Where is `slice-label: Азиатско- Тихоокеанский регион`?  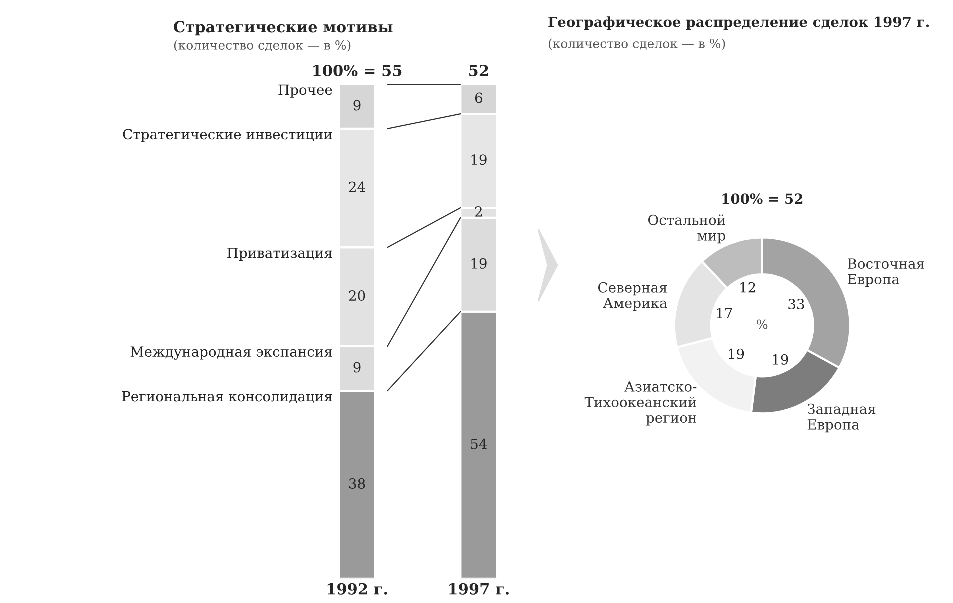 slice-label: Азиатско- Тихоокеанский регион is located at coordinates (640, 404).